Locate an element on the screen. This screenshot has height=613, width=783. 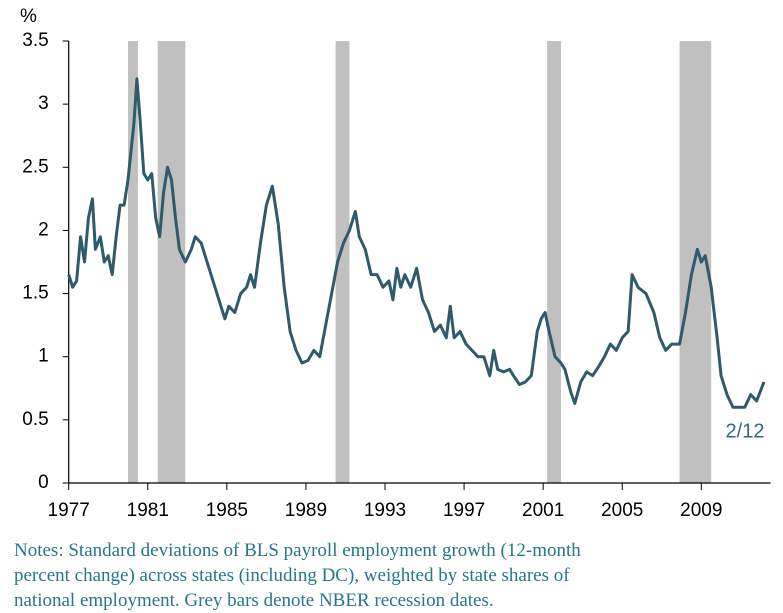
x-tick-label: 2005 is located at coordinates (622, 510).